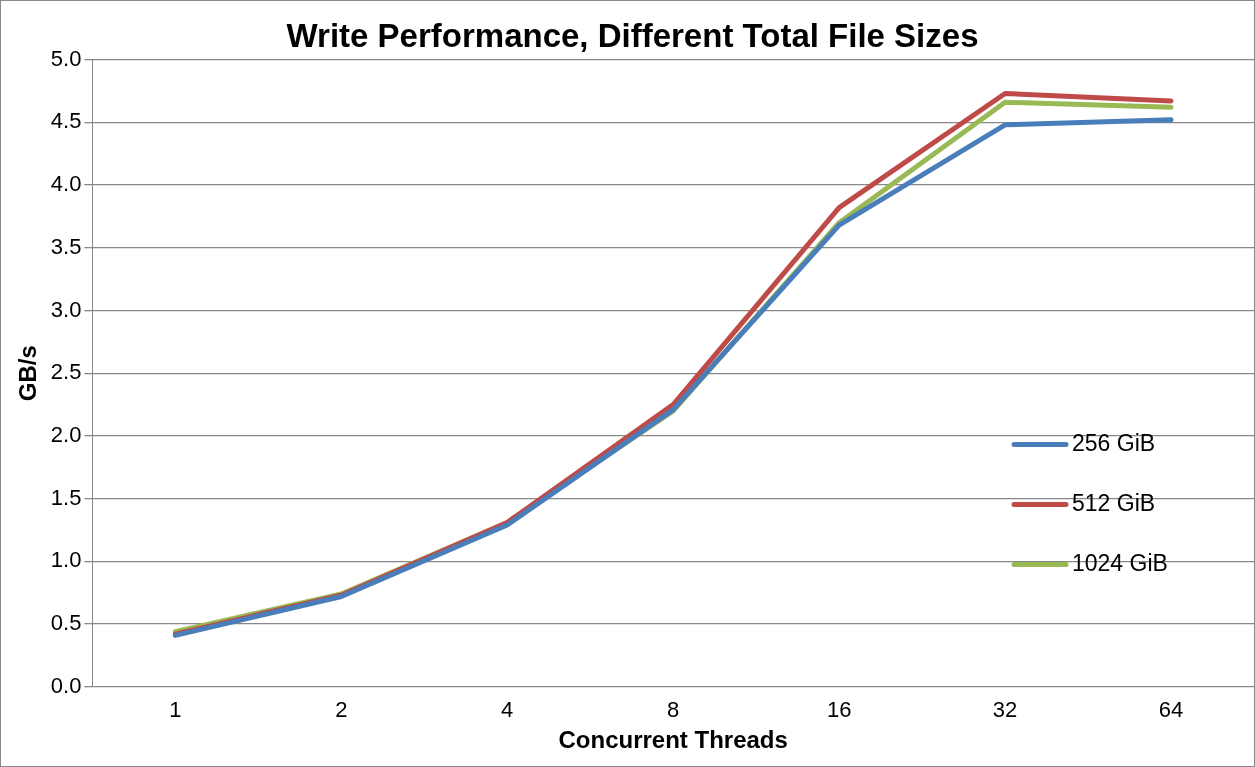 Image resolution: width=1255 pixels, height=767 pixels. I want to click on chart-title: Write Performance, Different Total File Sizes, so click(632, 35).